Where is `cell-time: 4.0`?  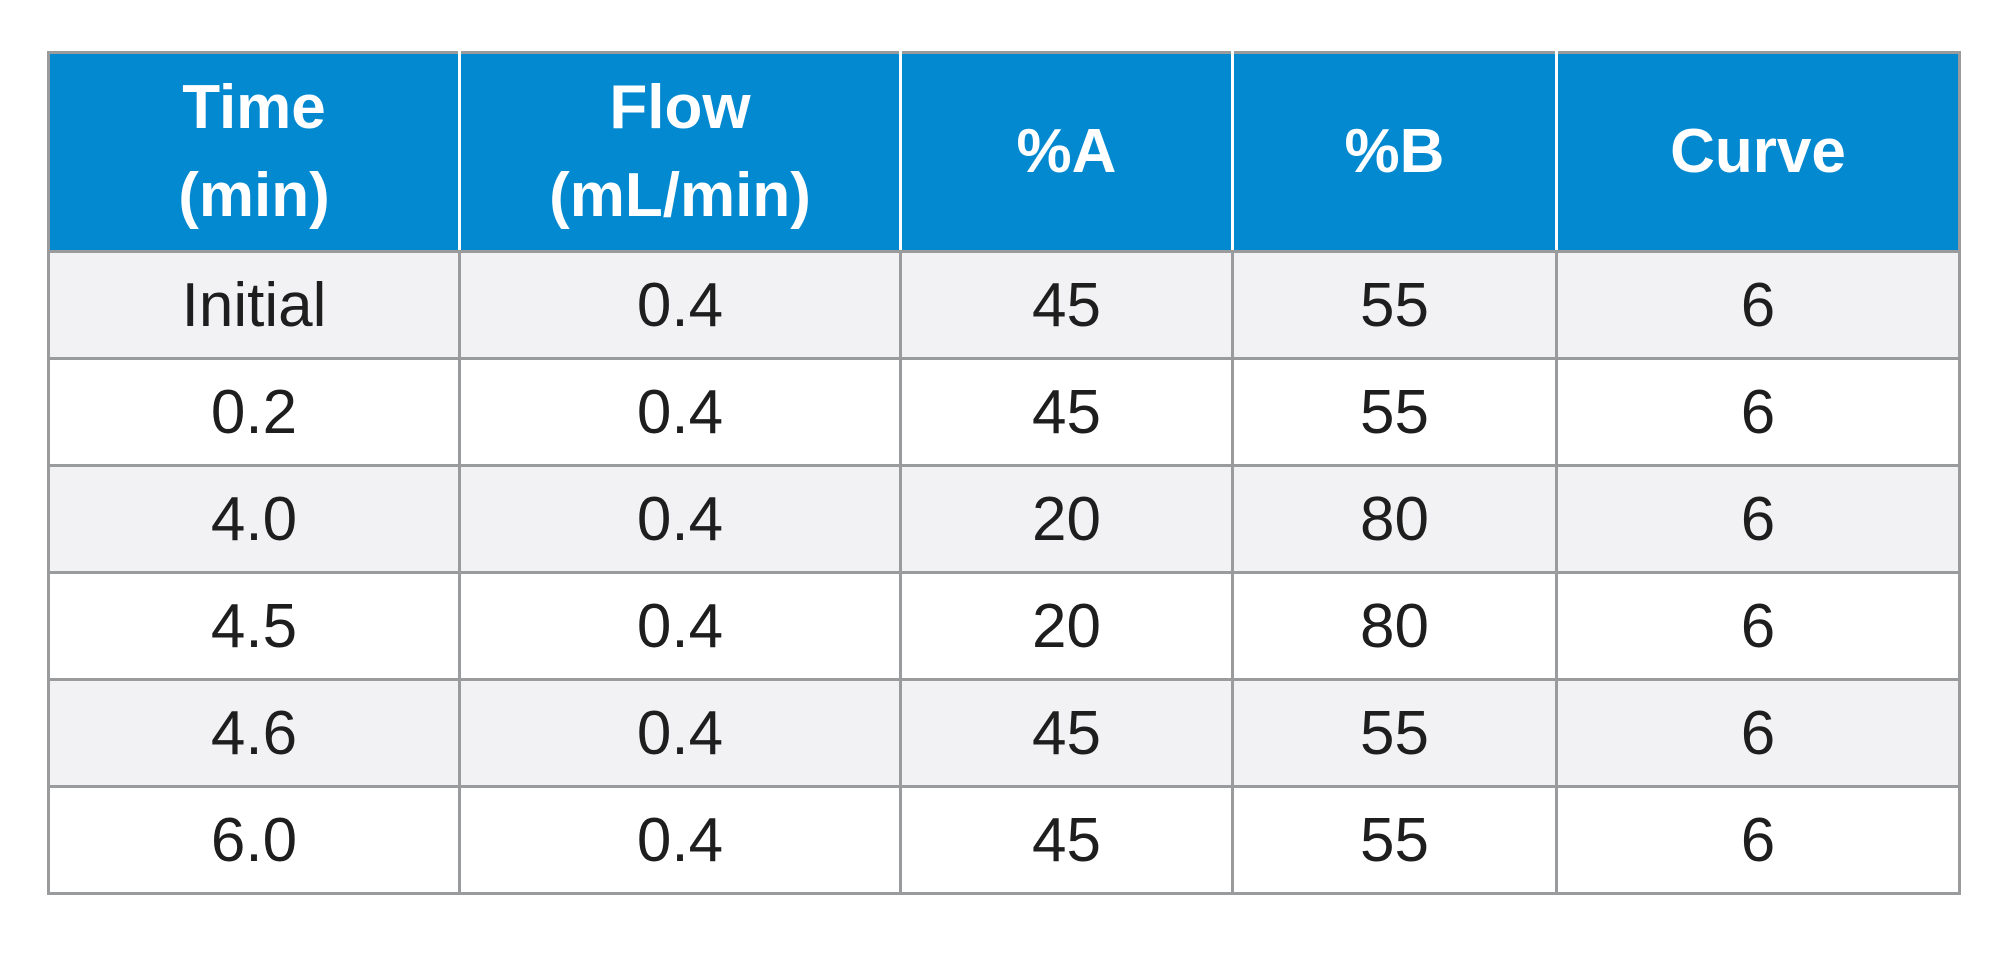 cell-time: 4.0 is located at coordinates (254, 519).